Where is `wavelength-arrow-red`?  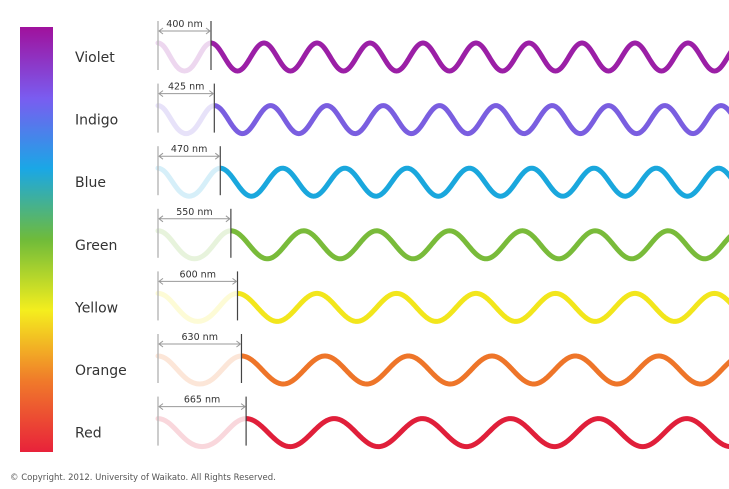
wavelength-arrow-red is located at coordinates (202, 406).